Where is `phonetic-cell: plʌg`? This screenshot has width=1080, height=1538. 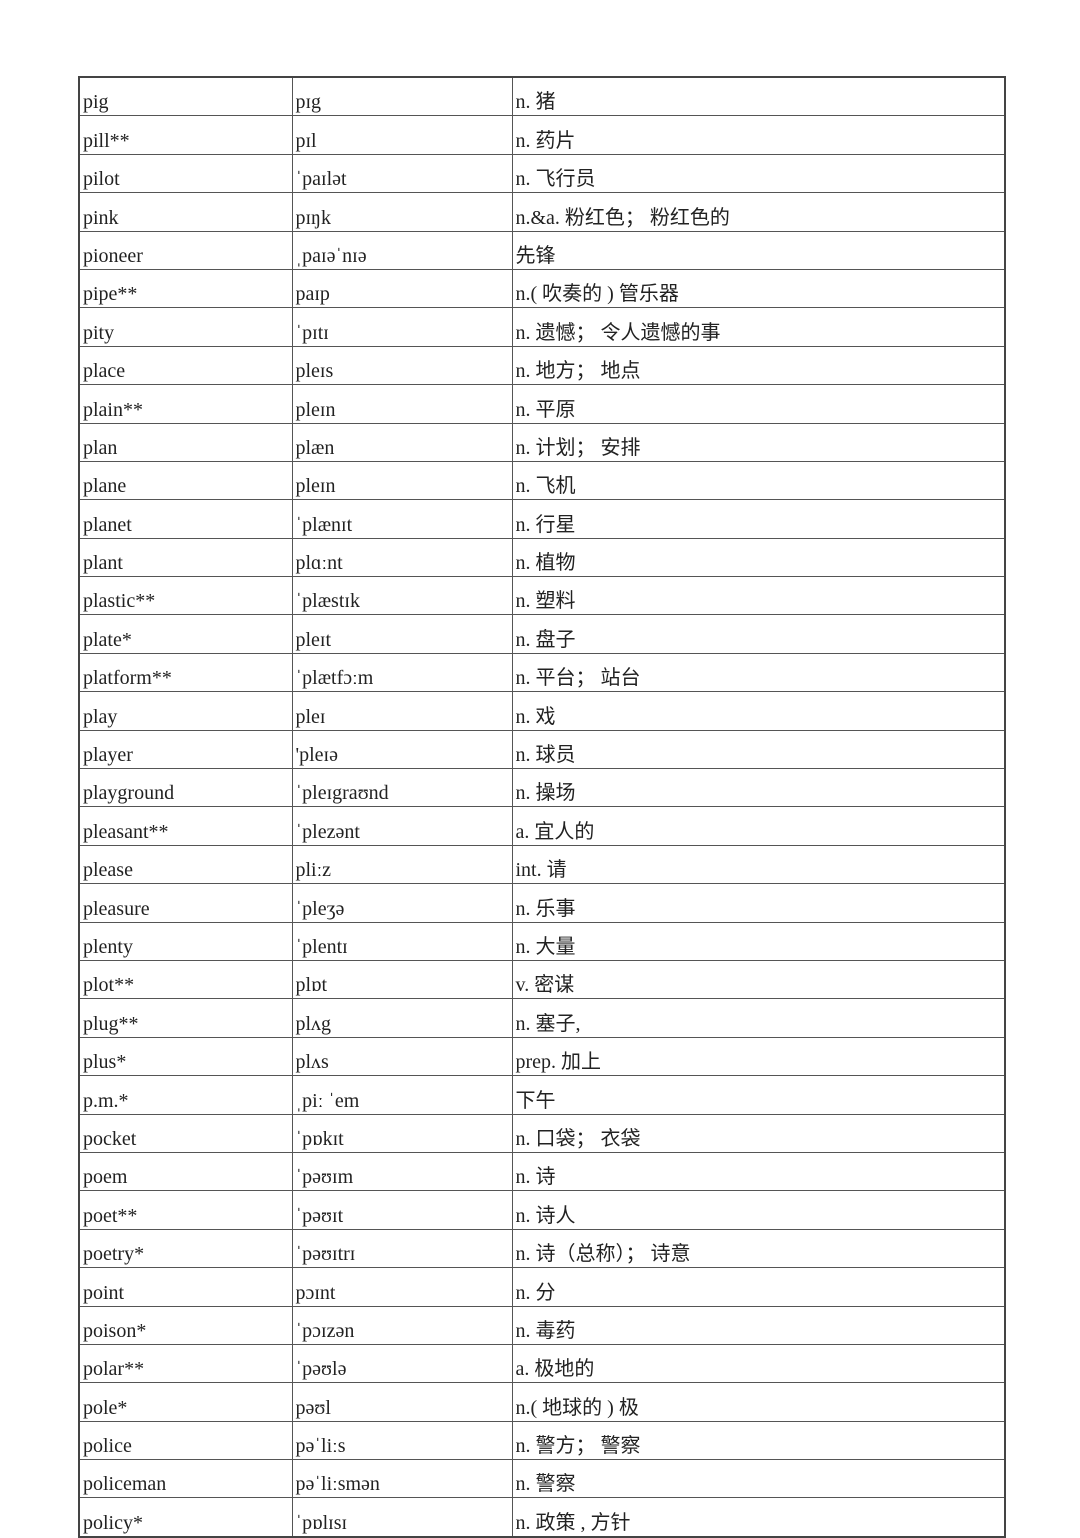 phonetic-cell: plʌg is located at coordinates (402, 1018).